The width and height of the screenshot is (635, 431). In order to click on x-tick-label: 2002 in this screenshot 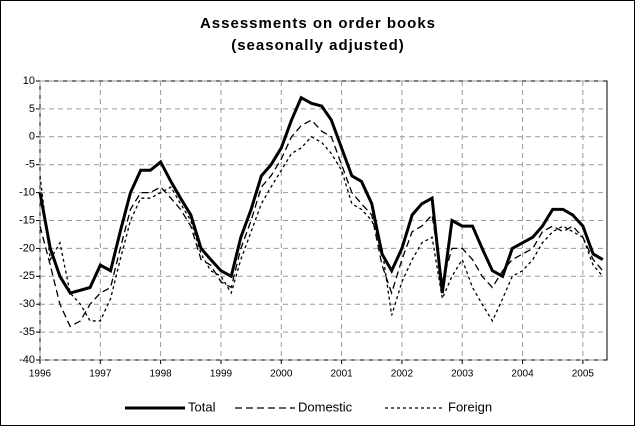, I will do `click(402, 374)`.